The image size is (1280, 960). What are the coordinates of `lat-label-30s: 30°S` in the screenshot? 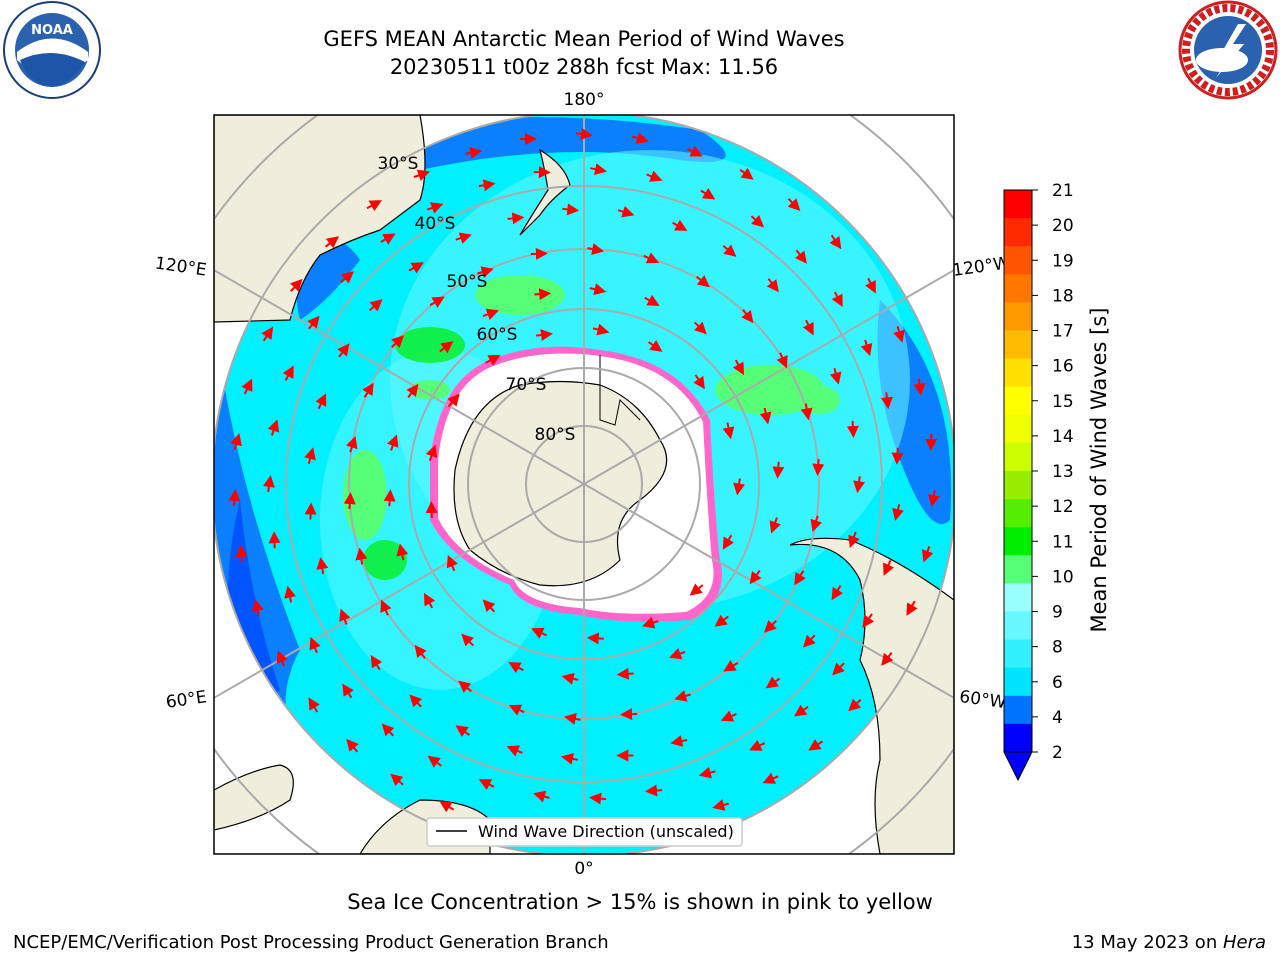 It's located at (398, 164).